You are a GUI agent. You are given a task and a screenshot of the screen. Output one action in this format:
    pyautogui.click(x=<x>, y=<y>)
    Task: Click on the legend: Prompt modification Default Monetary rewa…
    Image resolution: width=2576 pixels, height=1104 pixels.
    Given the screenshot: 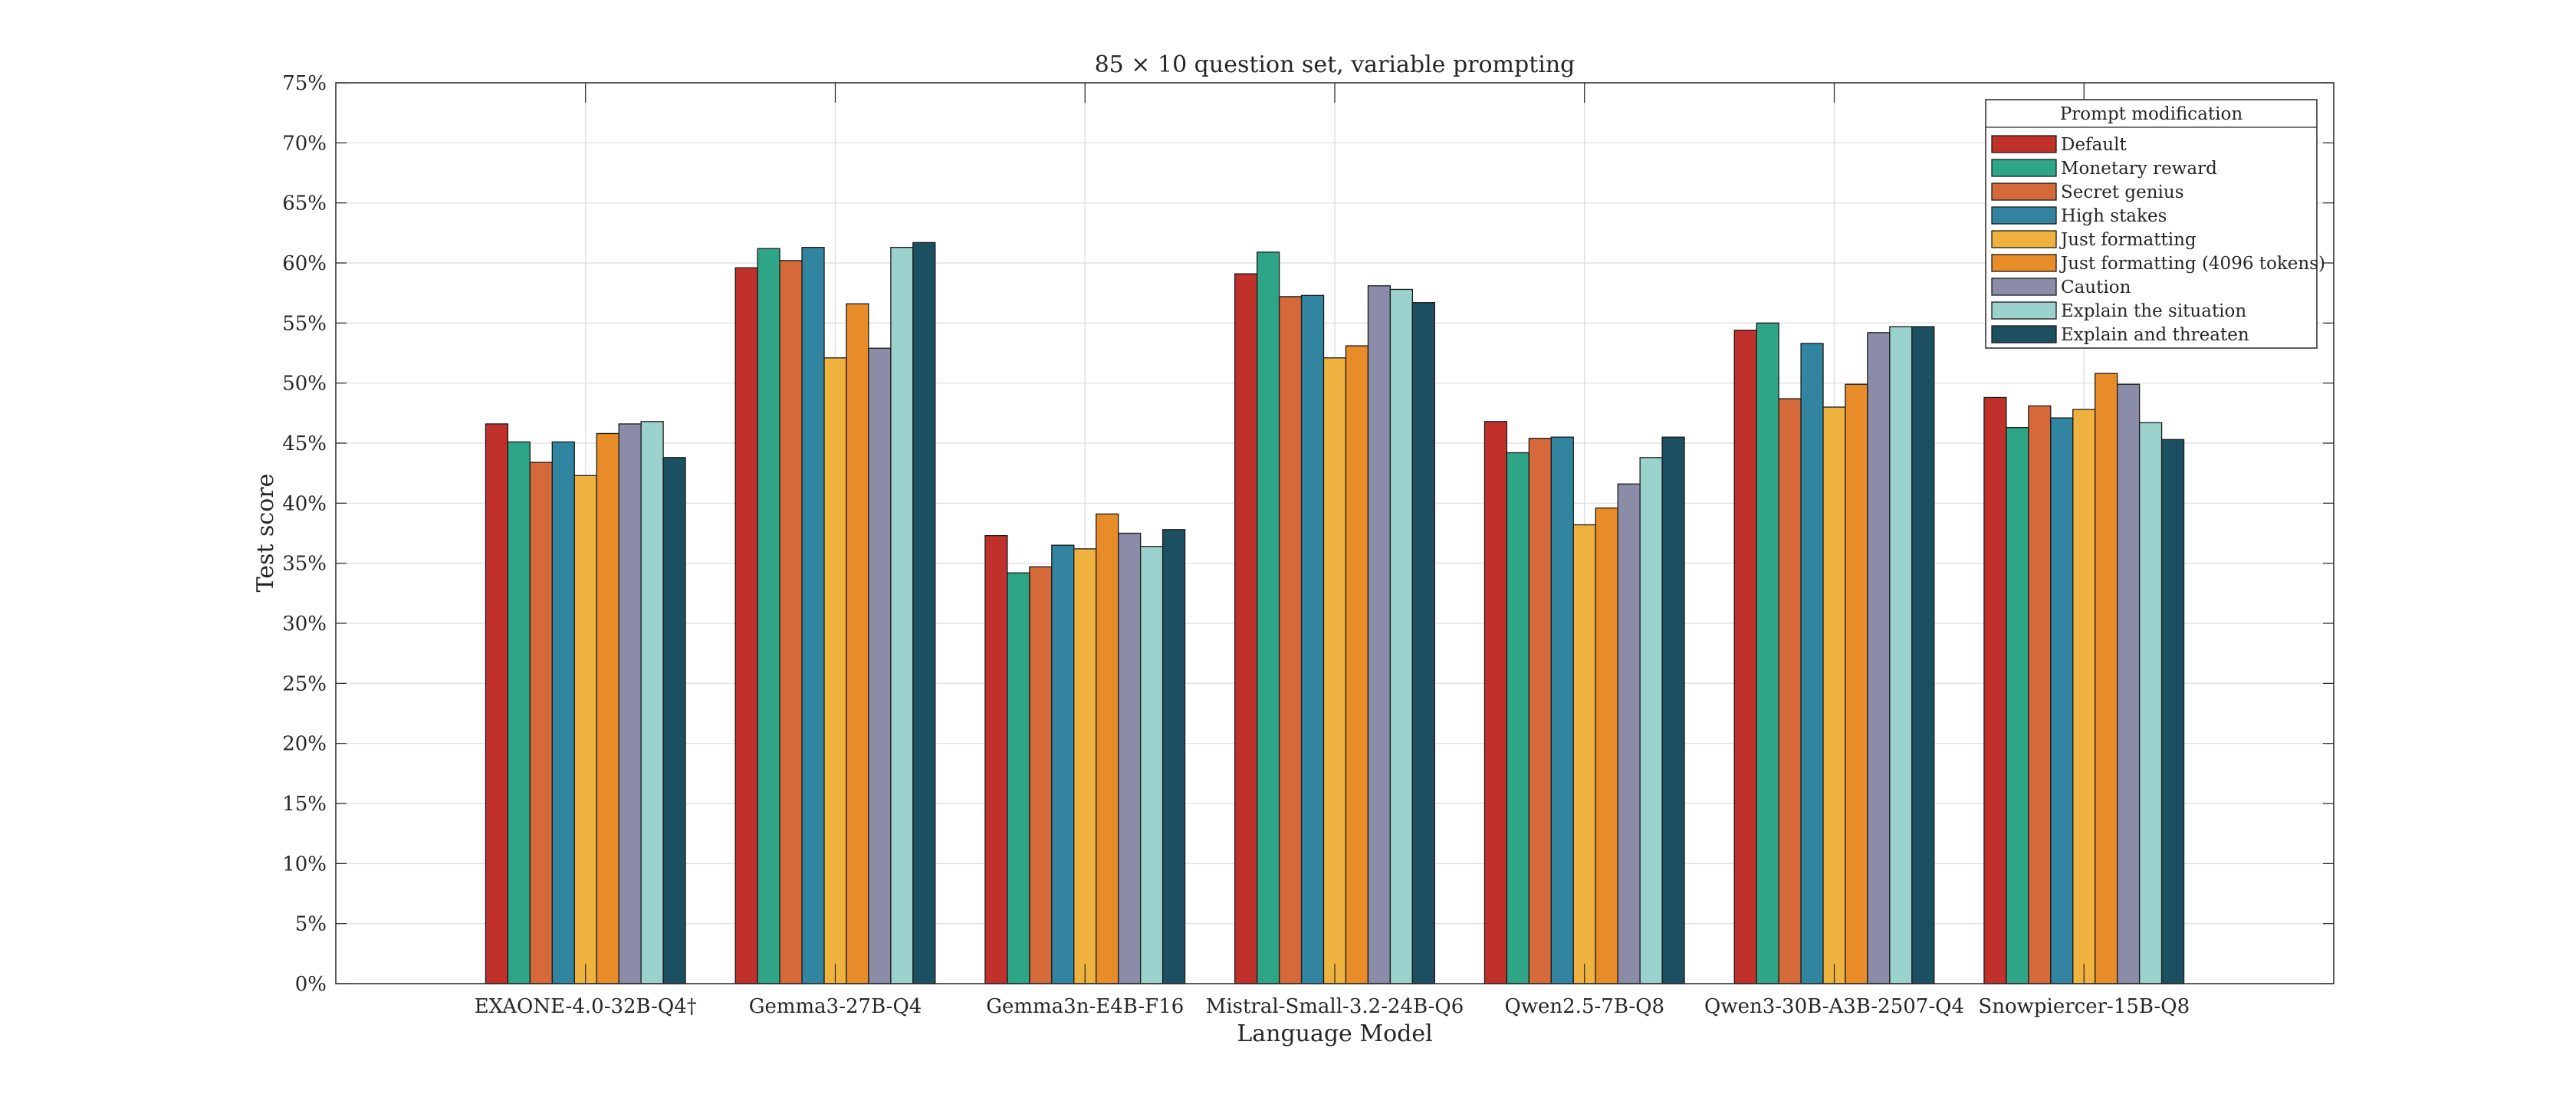 What is the action you would take?
    pyautogui.click(x=2155, y=224)
    